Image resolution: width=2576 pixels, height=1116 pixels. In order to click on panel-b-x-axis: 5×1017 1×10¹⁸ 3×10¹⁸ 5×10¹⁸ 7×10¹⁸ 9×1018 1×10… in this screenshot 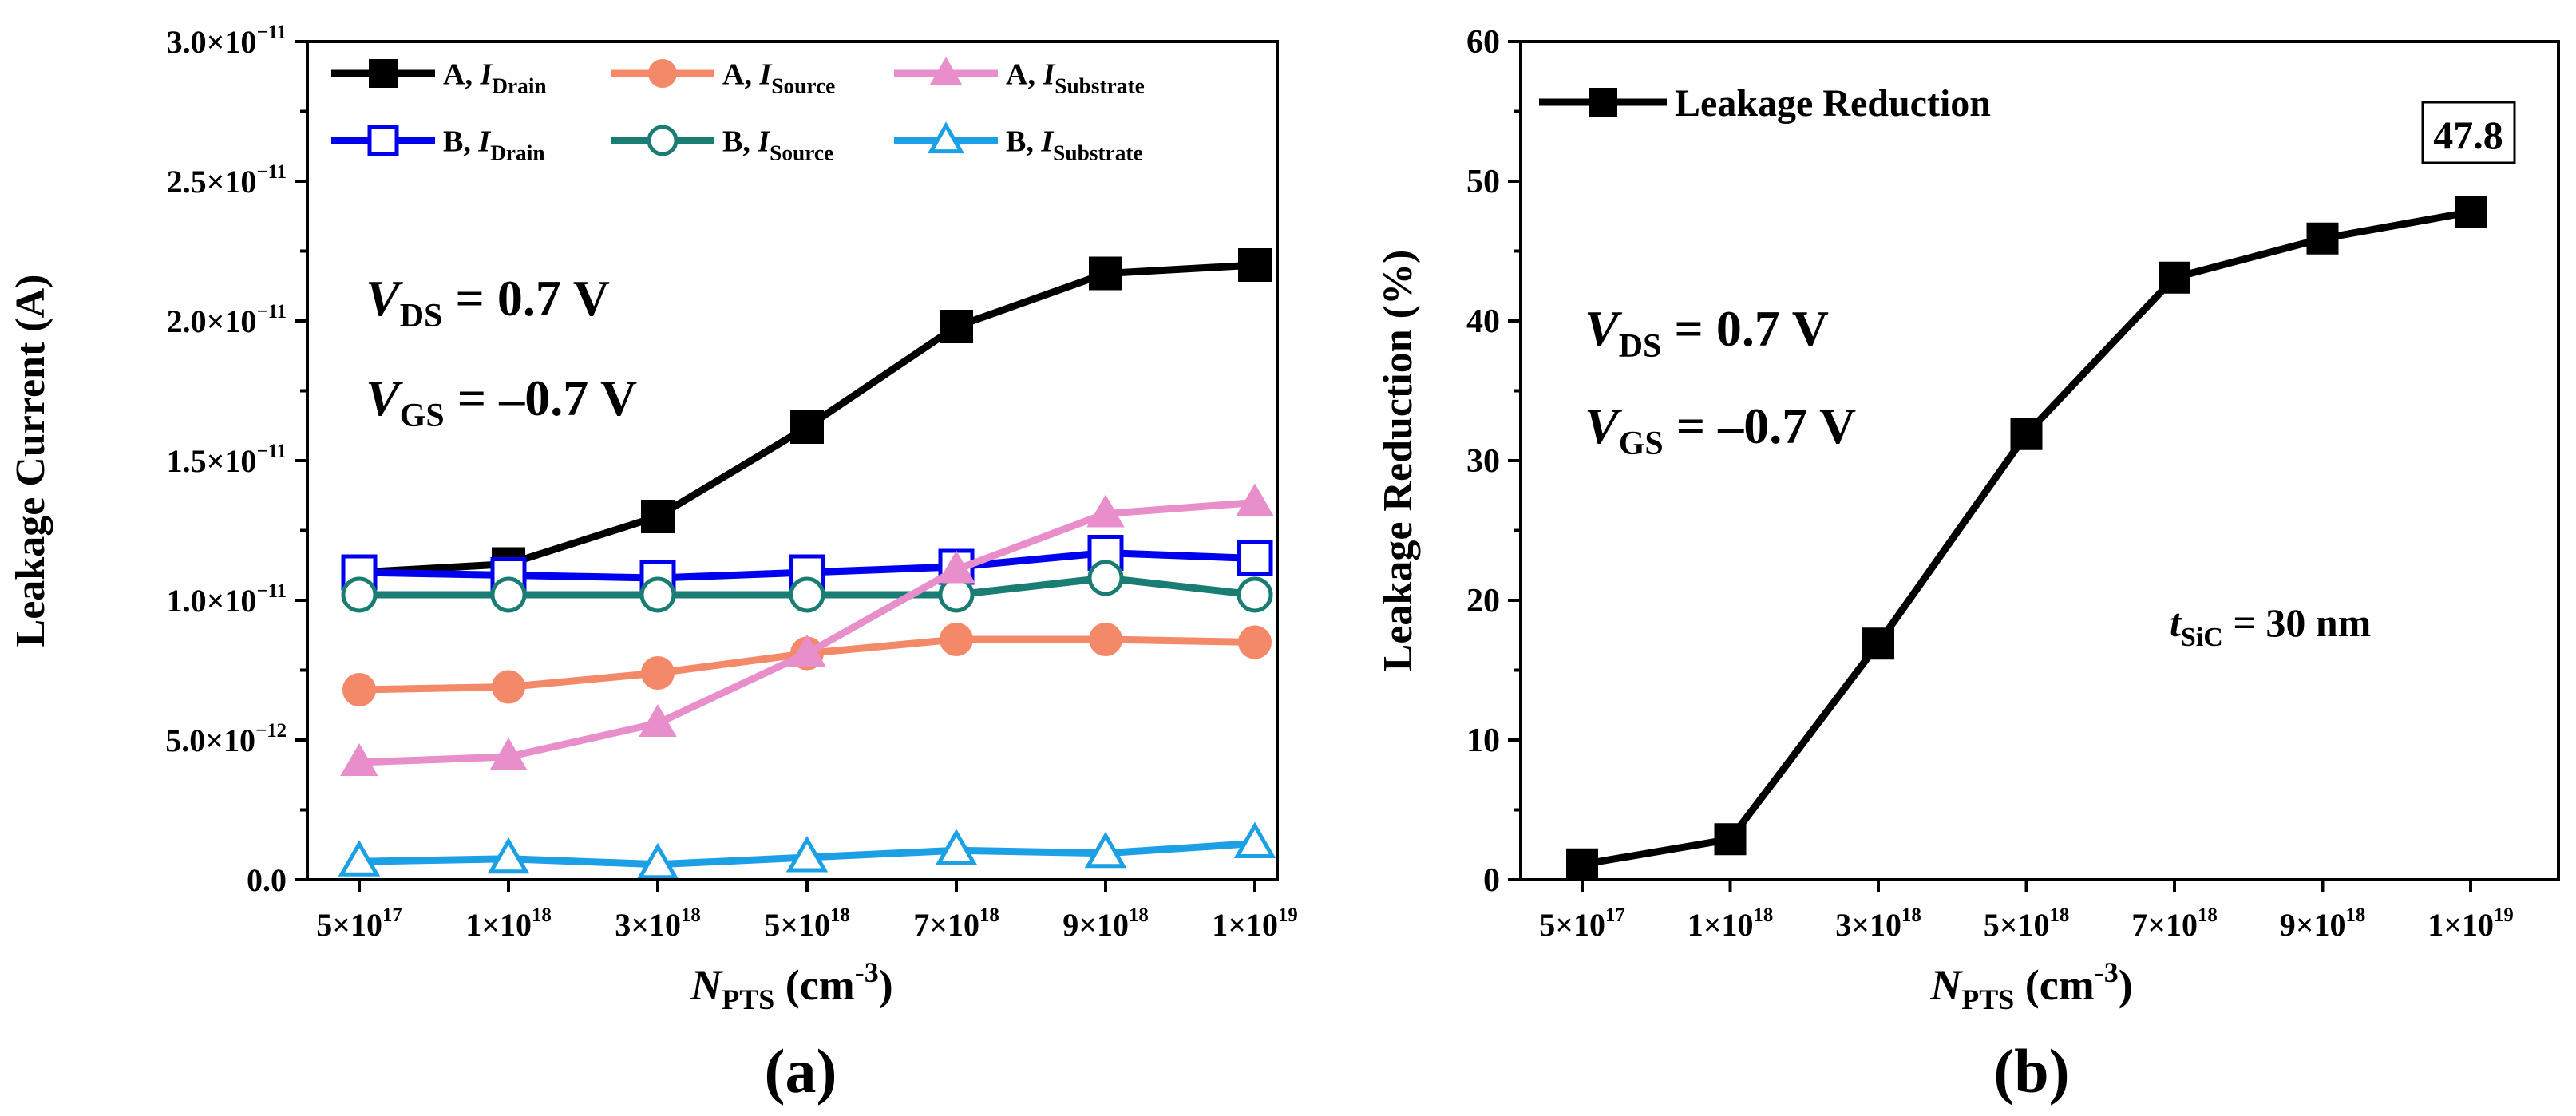, I will do `click(2027, 911)`.